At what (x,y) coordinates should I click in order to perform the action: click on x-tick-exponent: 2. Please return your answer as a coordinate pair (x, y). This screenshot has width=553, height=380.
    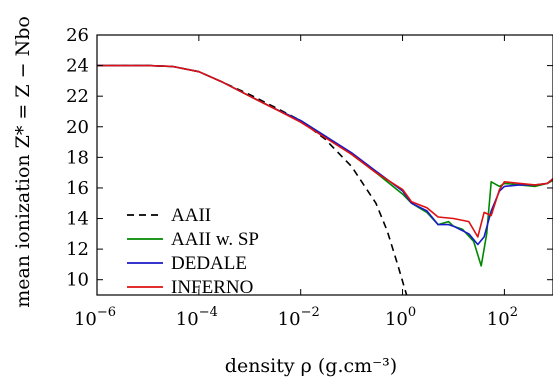
    Looking at the image, I should click on (514, 312).